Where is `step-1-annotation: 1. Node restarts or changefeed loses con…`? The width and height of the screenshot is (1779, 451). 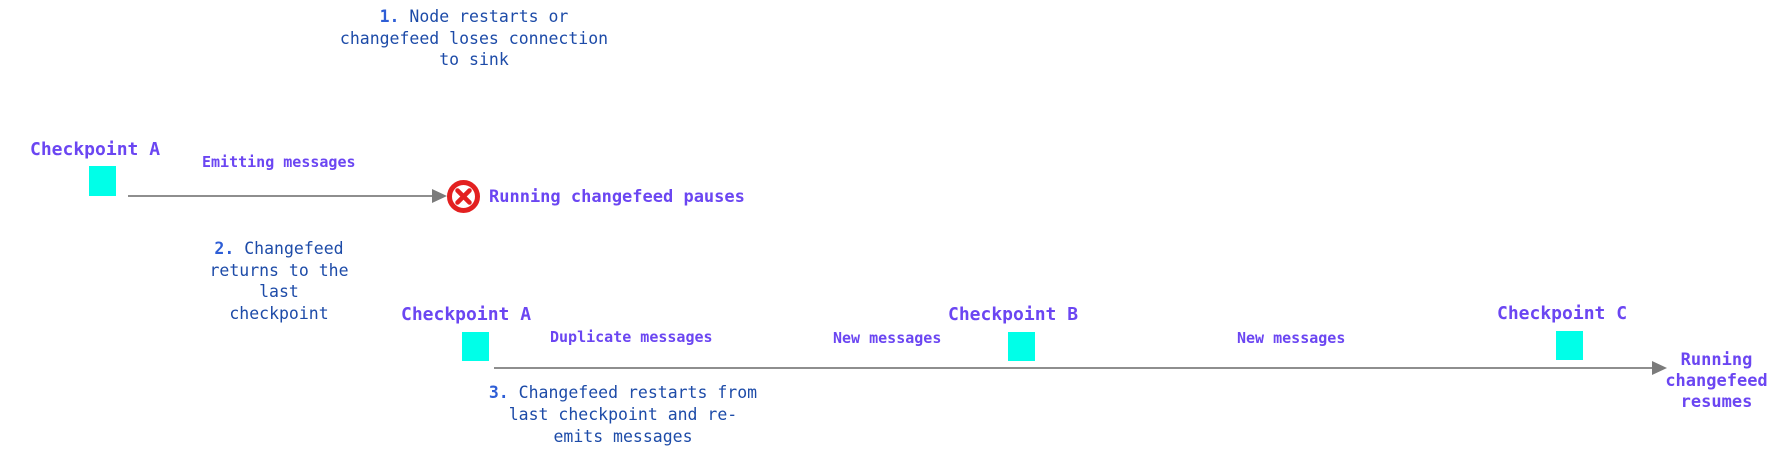
step-1-annotation: 1. Node restarts or changefeed loses con… is located at coordinates (474, 38).